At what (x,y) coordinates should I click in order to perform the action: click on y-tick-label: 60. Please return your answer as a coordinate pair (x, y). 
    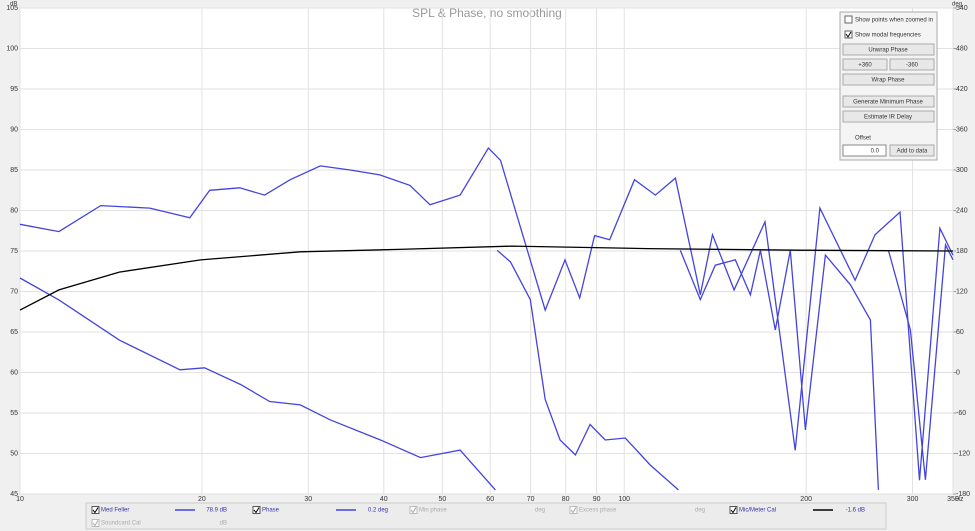
    Looking at the image, I should click on (14, 372).